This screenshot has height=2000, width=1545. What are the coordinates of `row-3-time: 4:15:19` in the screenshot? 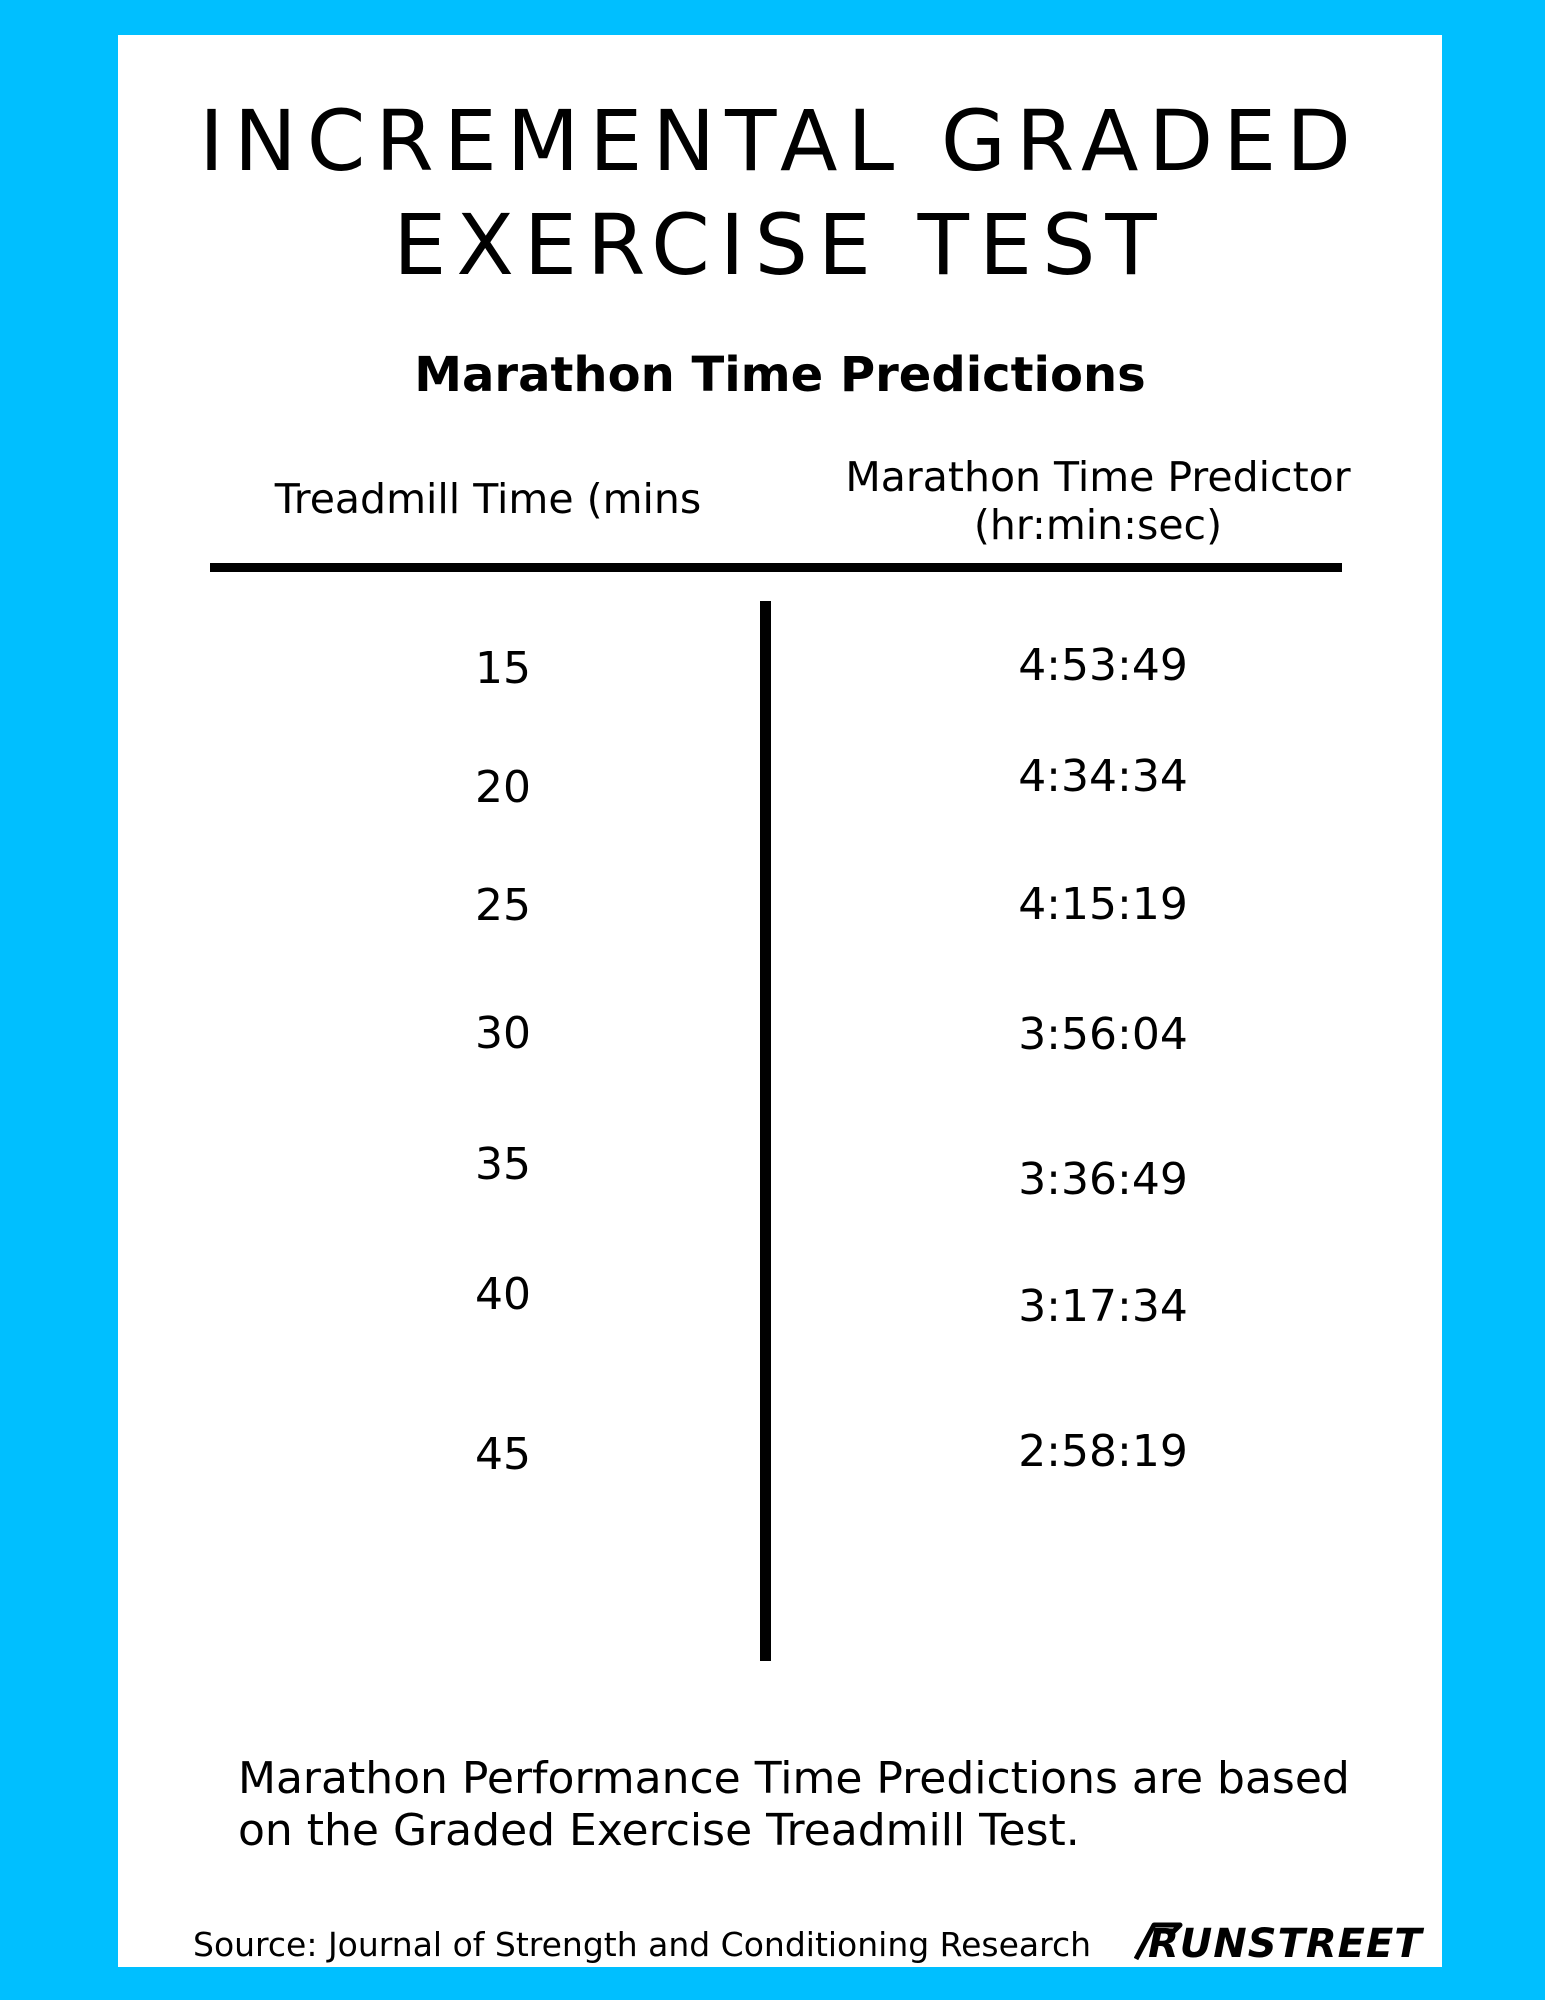 It's located at (1103, 904).